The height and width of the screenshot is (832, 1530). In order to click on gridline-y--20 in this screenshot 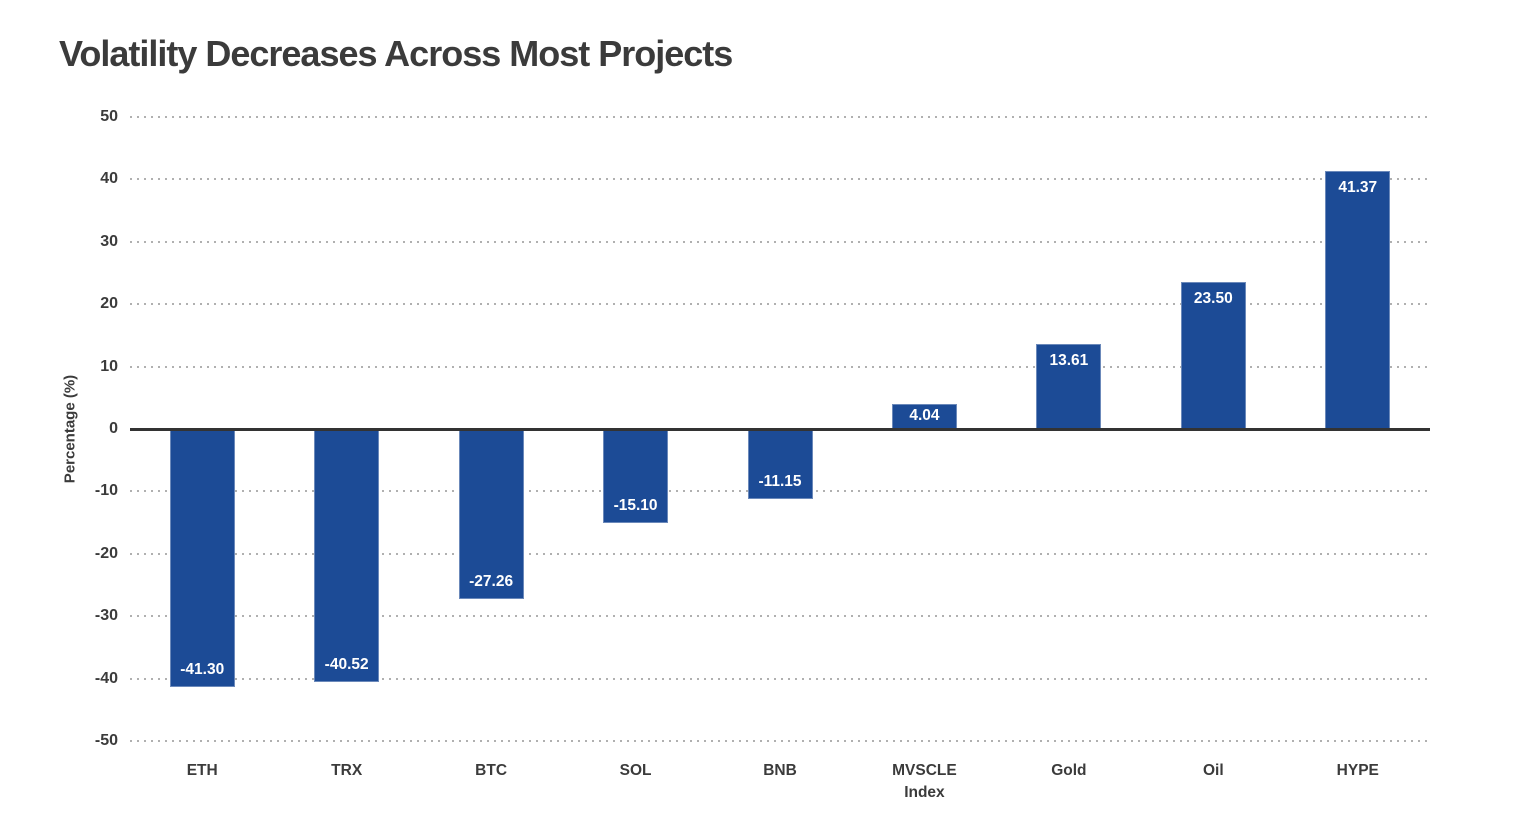, I will do `click(780, 553)`.